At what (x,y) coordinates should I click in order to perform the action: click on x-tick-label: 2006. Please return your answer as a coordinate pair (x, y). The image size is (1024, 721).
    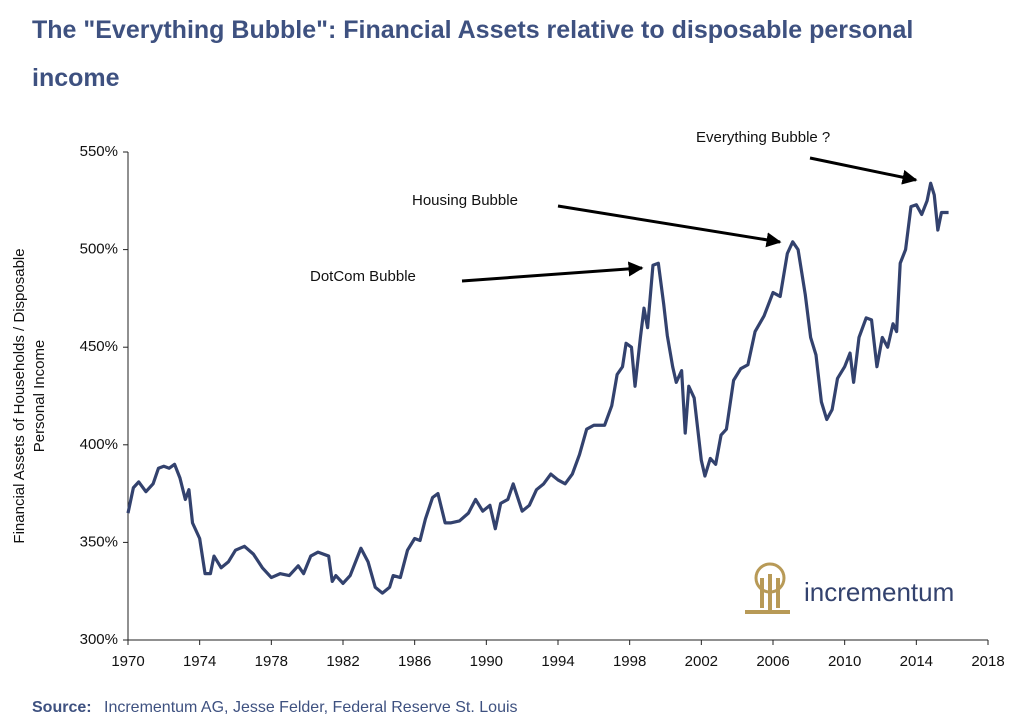
    Looking at the image, I should click on (772, 661).